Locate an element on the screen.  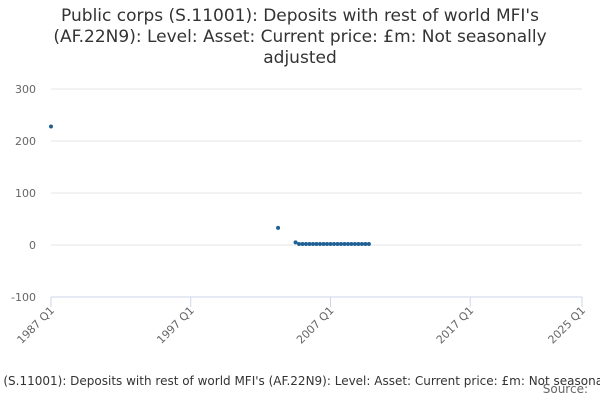
x-tick-label: 1987 Q1 is located at coordinates (36, 325).